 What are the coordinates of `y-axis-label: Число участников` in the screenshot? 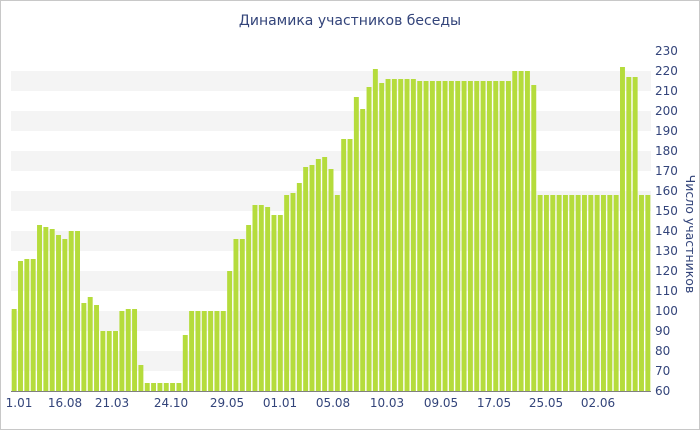 It's located at (690, 234).